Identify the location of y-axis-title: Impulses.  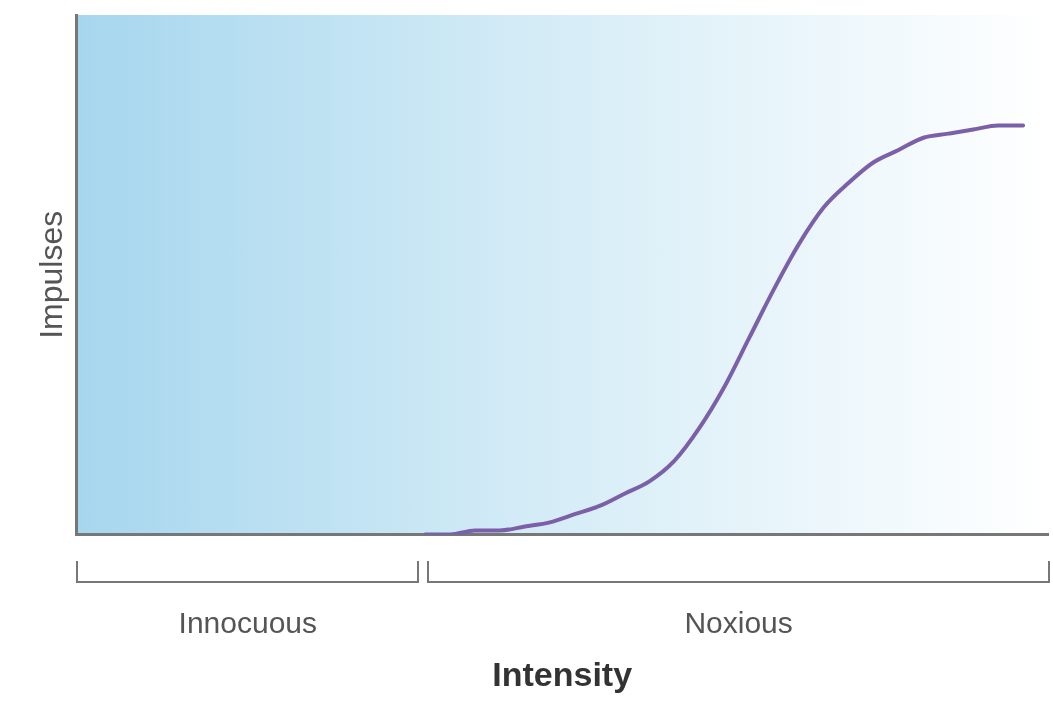
(51, 274).